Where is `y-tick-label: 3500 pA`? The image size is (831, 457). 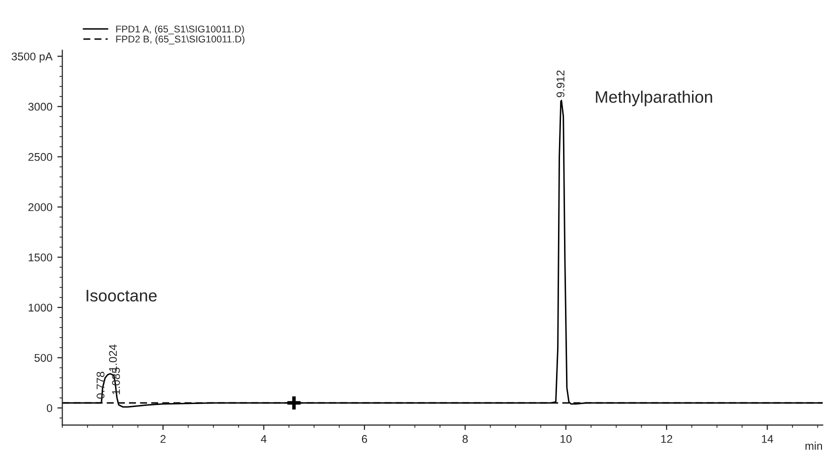 y-tick-label: 3500 pA is located at coordinates (32, 57).